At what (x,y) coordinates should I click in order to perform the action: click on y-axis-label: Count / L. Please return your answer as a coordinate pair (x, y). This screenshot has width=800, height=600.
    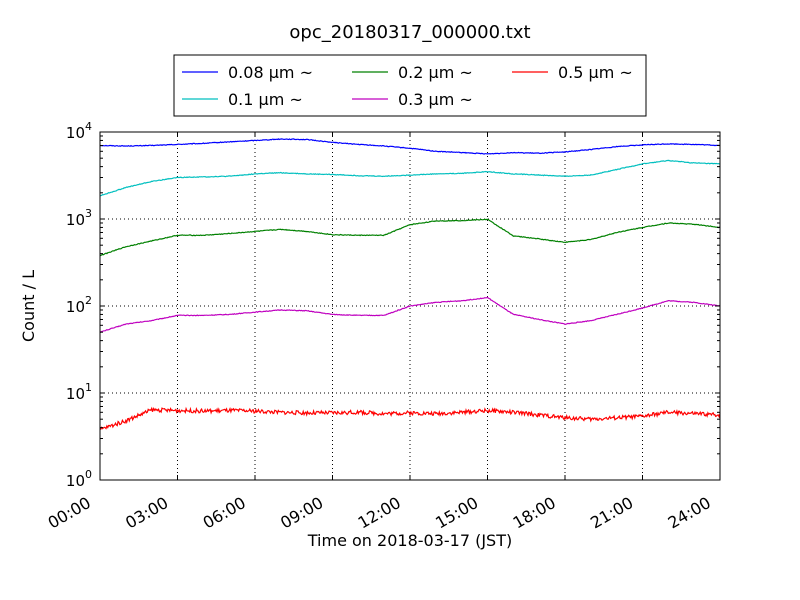
    Looking at the image, I should click on (28, 306).